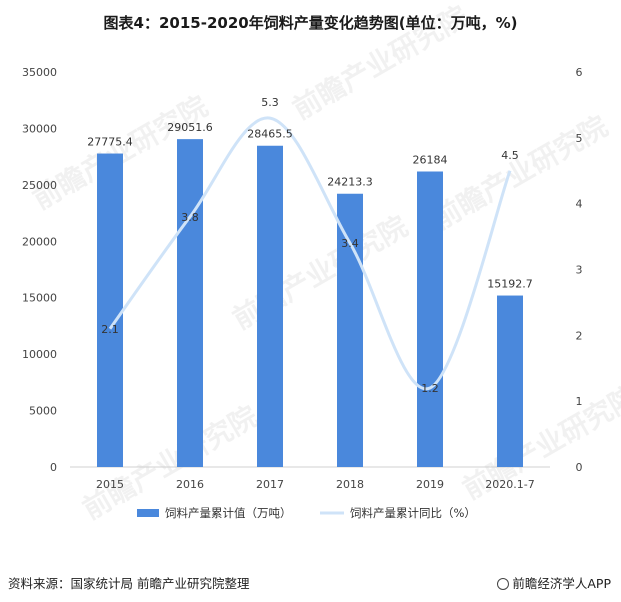 Image resolution: width=621 pixels, height=602 pixels. Describe the element at coordinates (39, 72) in the screenshot. I see `y-left-tick-label: 35000` at that location.